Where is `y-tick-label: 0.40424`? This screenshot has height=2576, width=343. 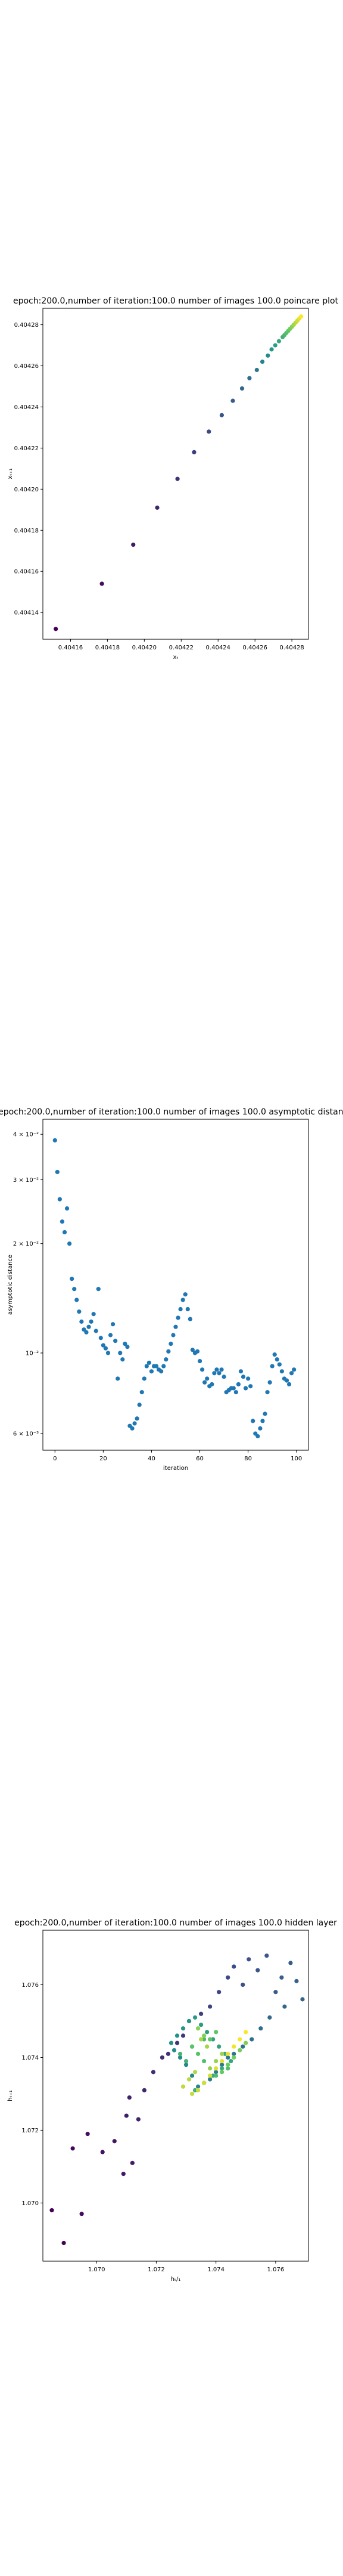
y-tick-label: 0.40424 is located at coordinates (27, 408).